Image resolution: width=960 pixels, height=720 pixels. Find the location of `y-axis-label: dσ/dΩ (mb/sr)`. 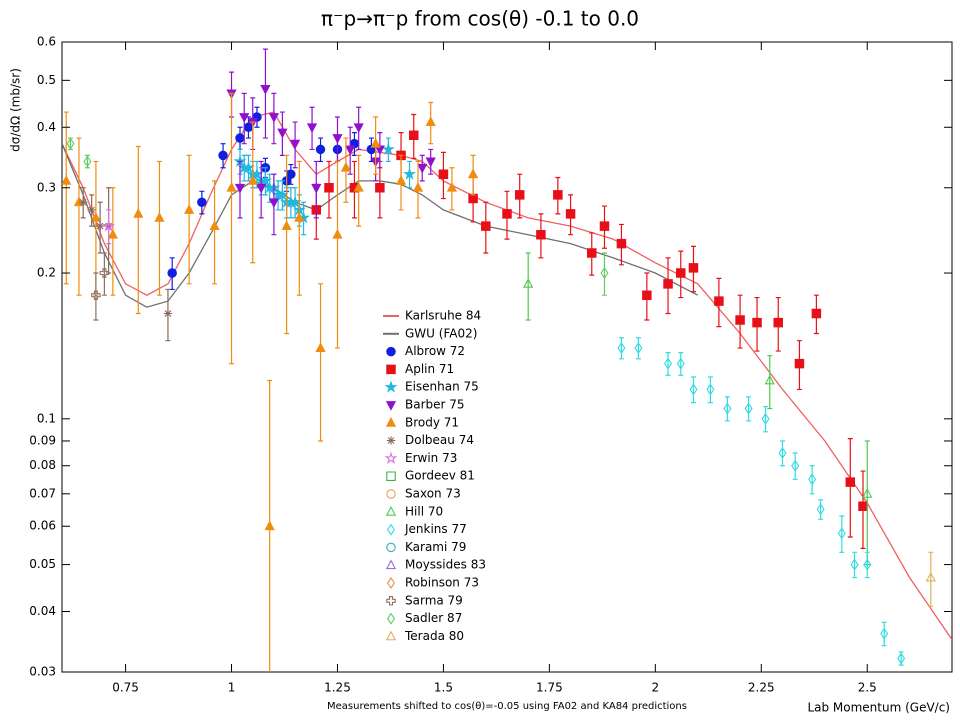

y-axis-label: dσ/dΩ (mb/sr) is located at coordinates (16, 110).